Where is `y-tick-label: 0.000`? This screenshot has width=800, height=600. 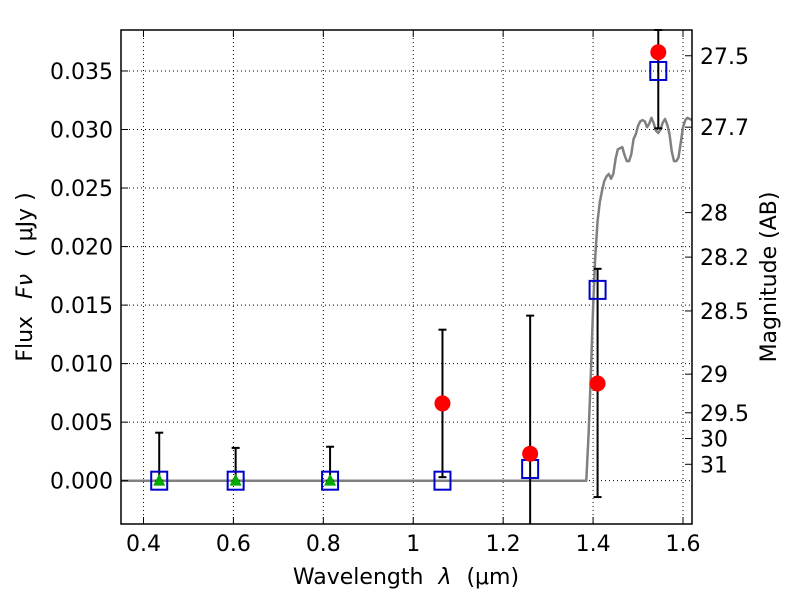
y-tick-label: 0.000 is located at coordinates (81, 482).